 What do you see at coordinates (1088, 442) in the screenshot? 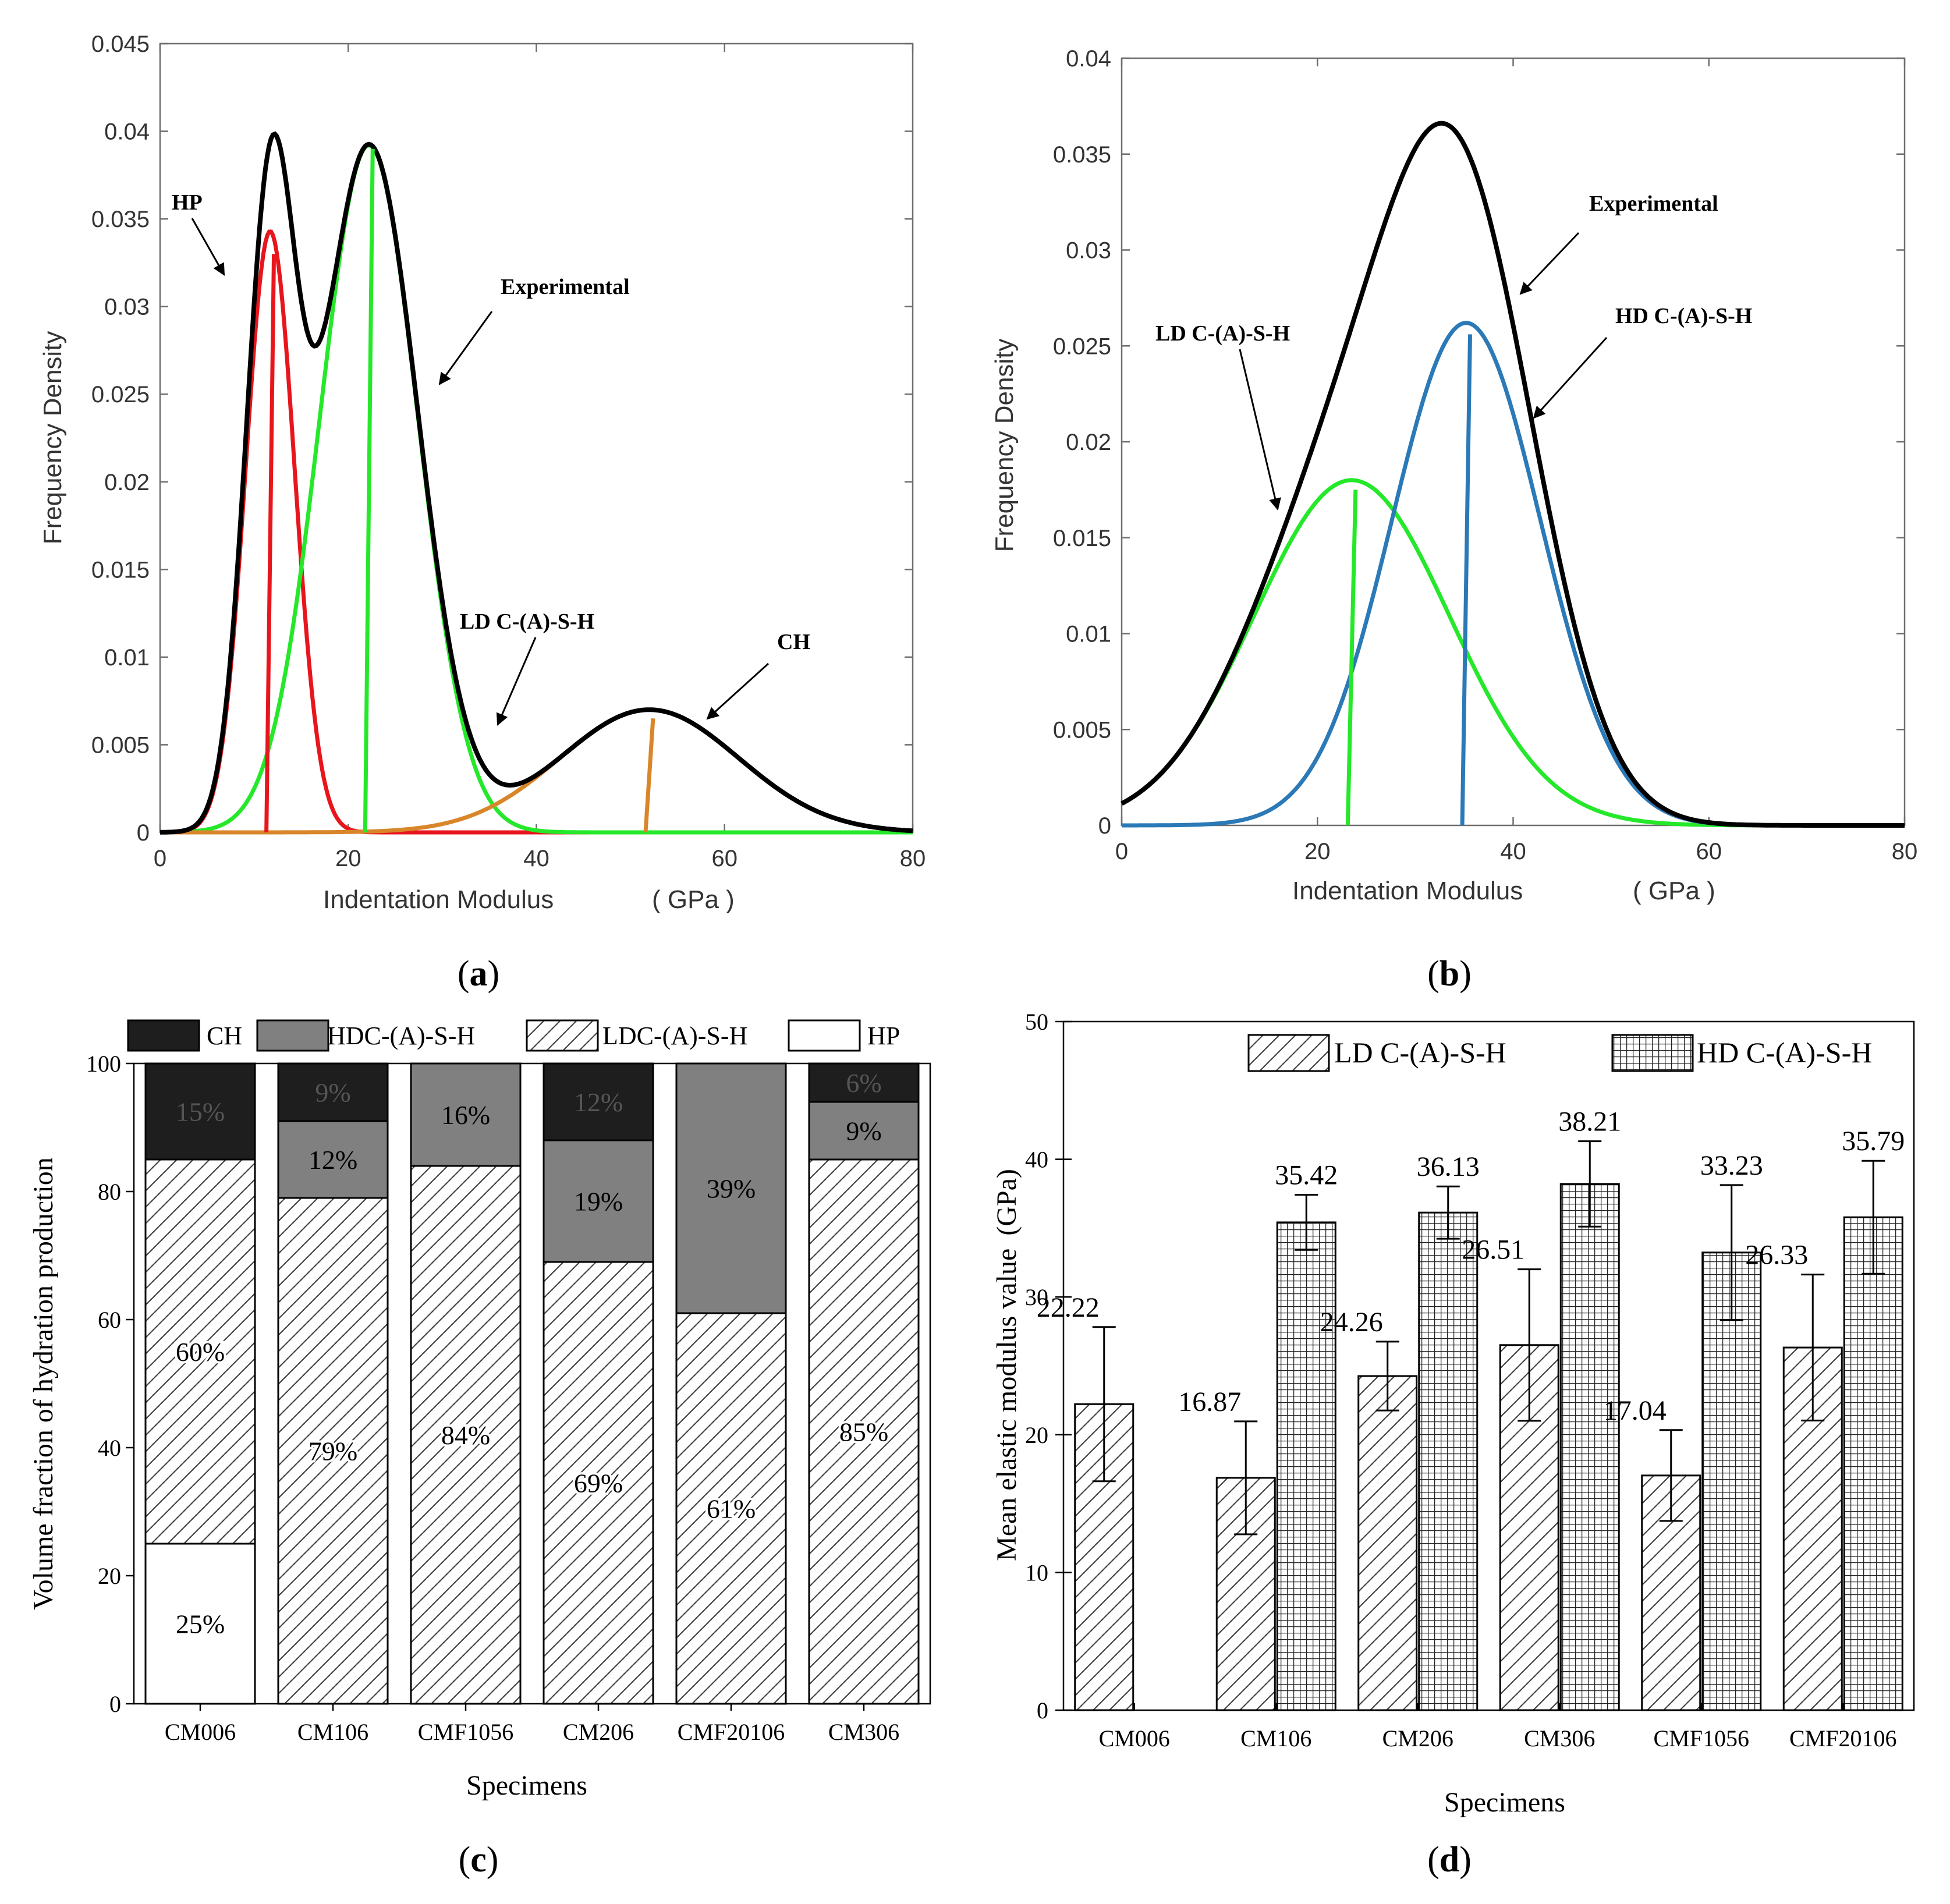
I see `y-tick-label: 0.02` at bounding box center [1088, 442].